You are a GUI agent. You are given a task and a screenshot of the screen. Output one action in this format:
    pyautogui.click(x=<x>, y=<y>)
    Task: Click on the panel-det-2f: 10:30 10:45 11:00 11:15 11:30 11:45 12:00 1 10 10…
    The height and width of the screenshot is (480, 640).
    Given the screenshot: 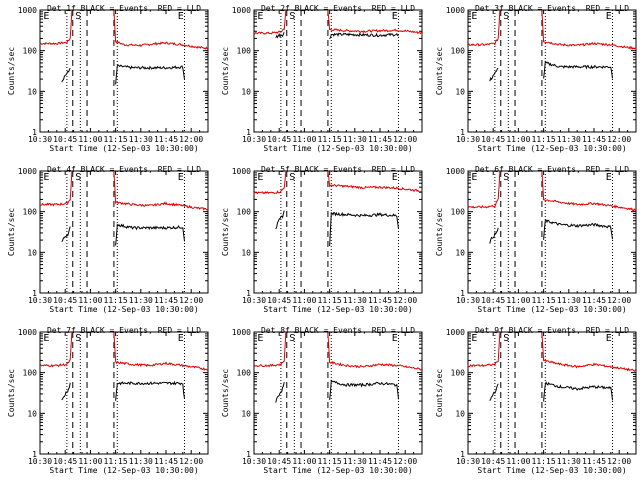 What is the action you would take?
    pyautogui.click(x=322, y=78)
    